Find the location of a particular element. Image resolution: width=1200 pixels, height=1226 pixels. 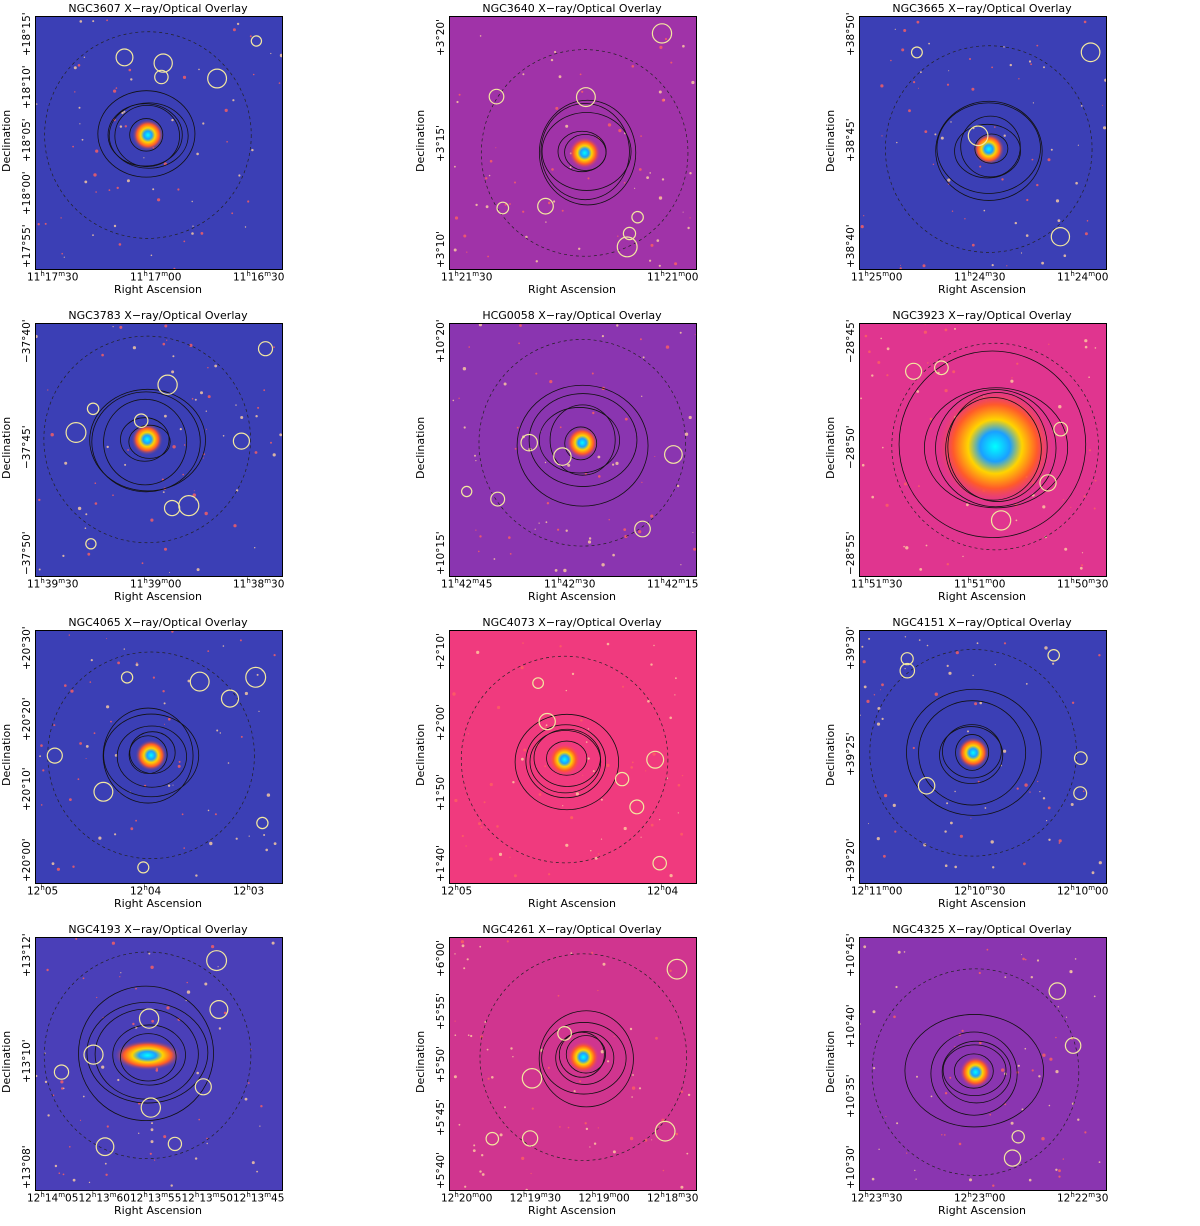

y-tick-label: +20°10' is located at coordinates (27, 789).